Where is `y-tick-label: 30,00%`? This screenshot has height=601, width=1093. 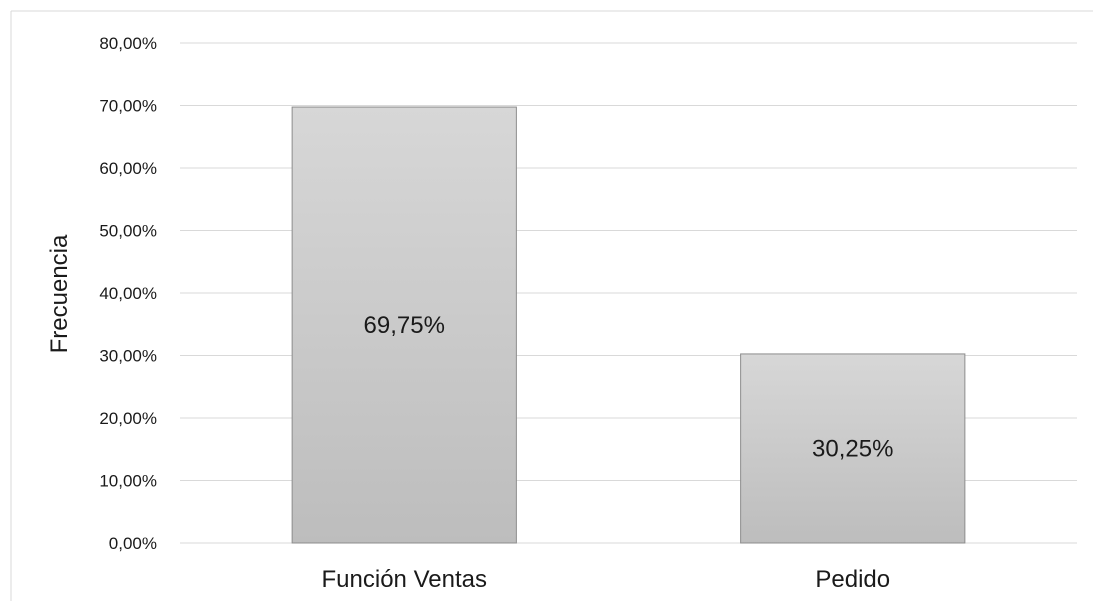
y-tick-label: 30,00% is located at coordinates (128, 356).